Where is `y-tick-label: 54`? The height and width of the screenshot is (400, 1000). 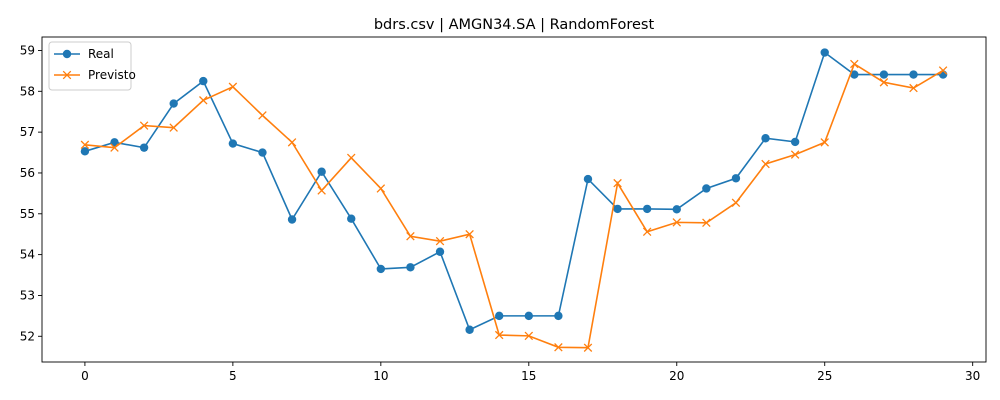
y-tick-label: 54 is located at coordinates (27, 255).